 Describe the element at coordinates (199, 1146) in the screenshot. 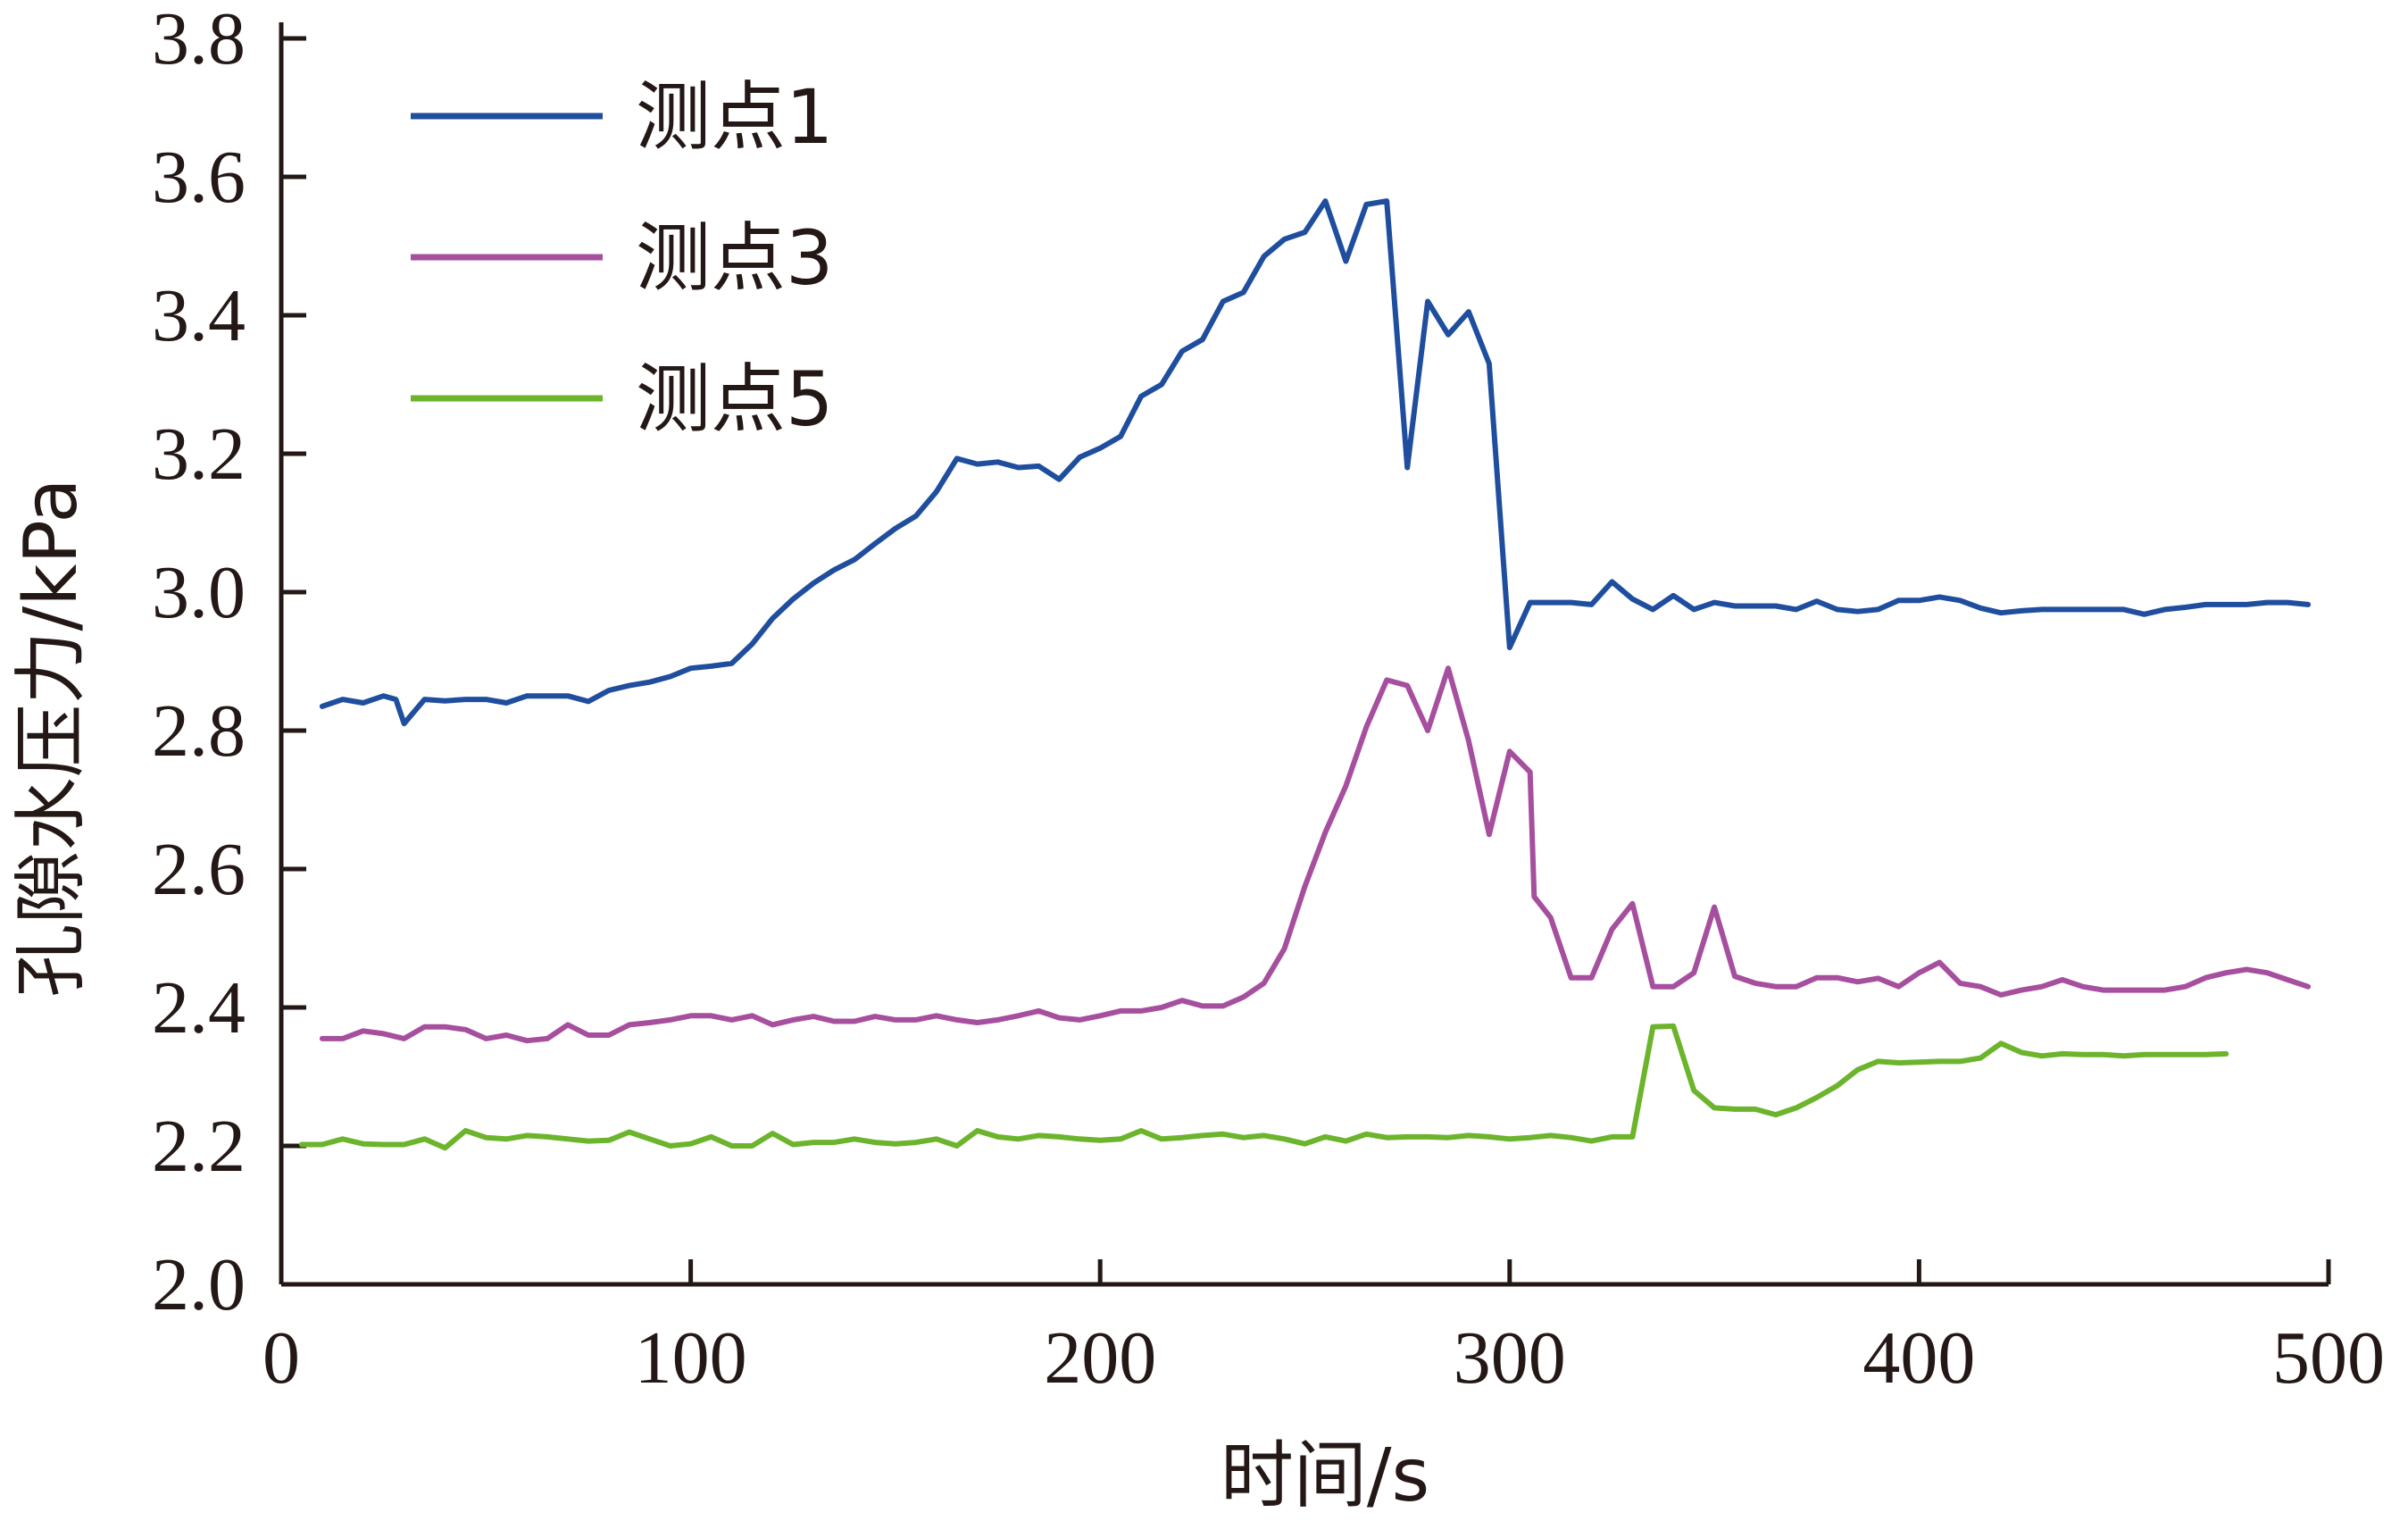

I see `y-tick-label: 2.2` at that location.